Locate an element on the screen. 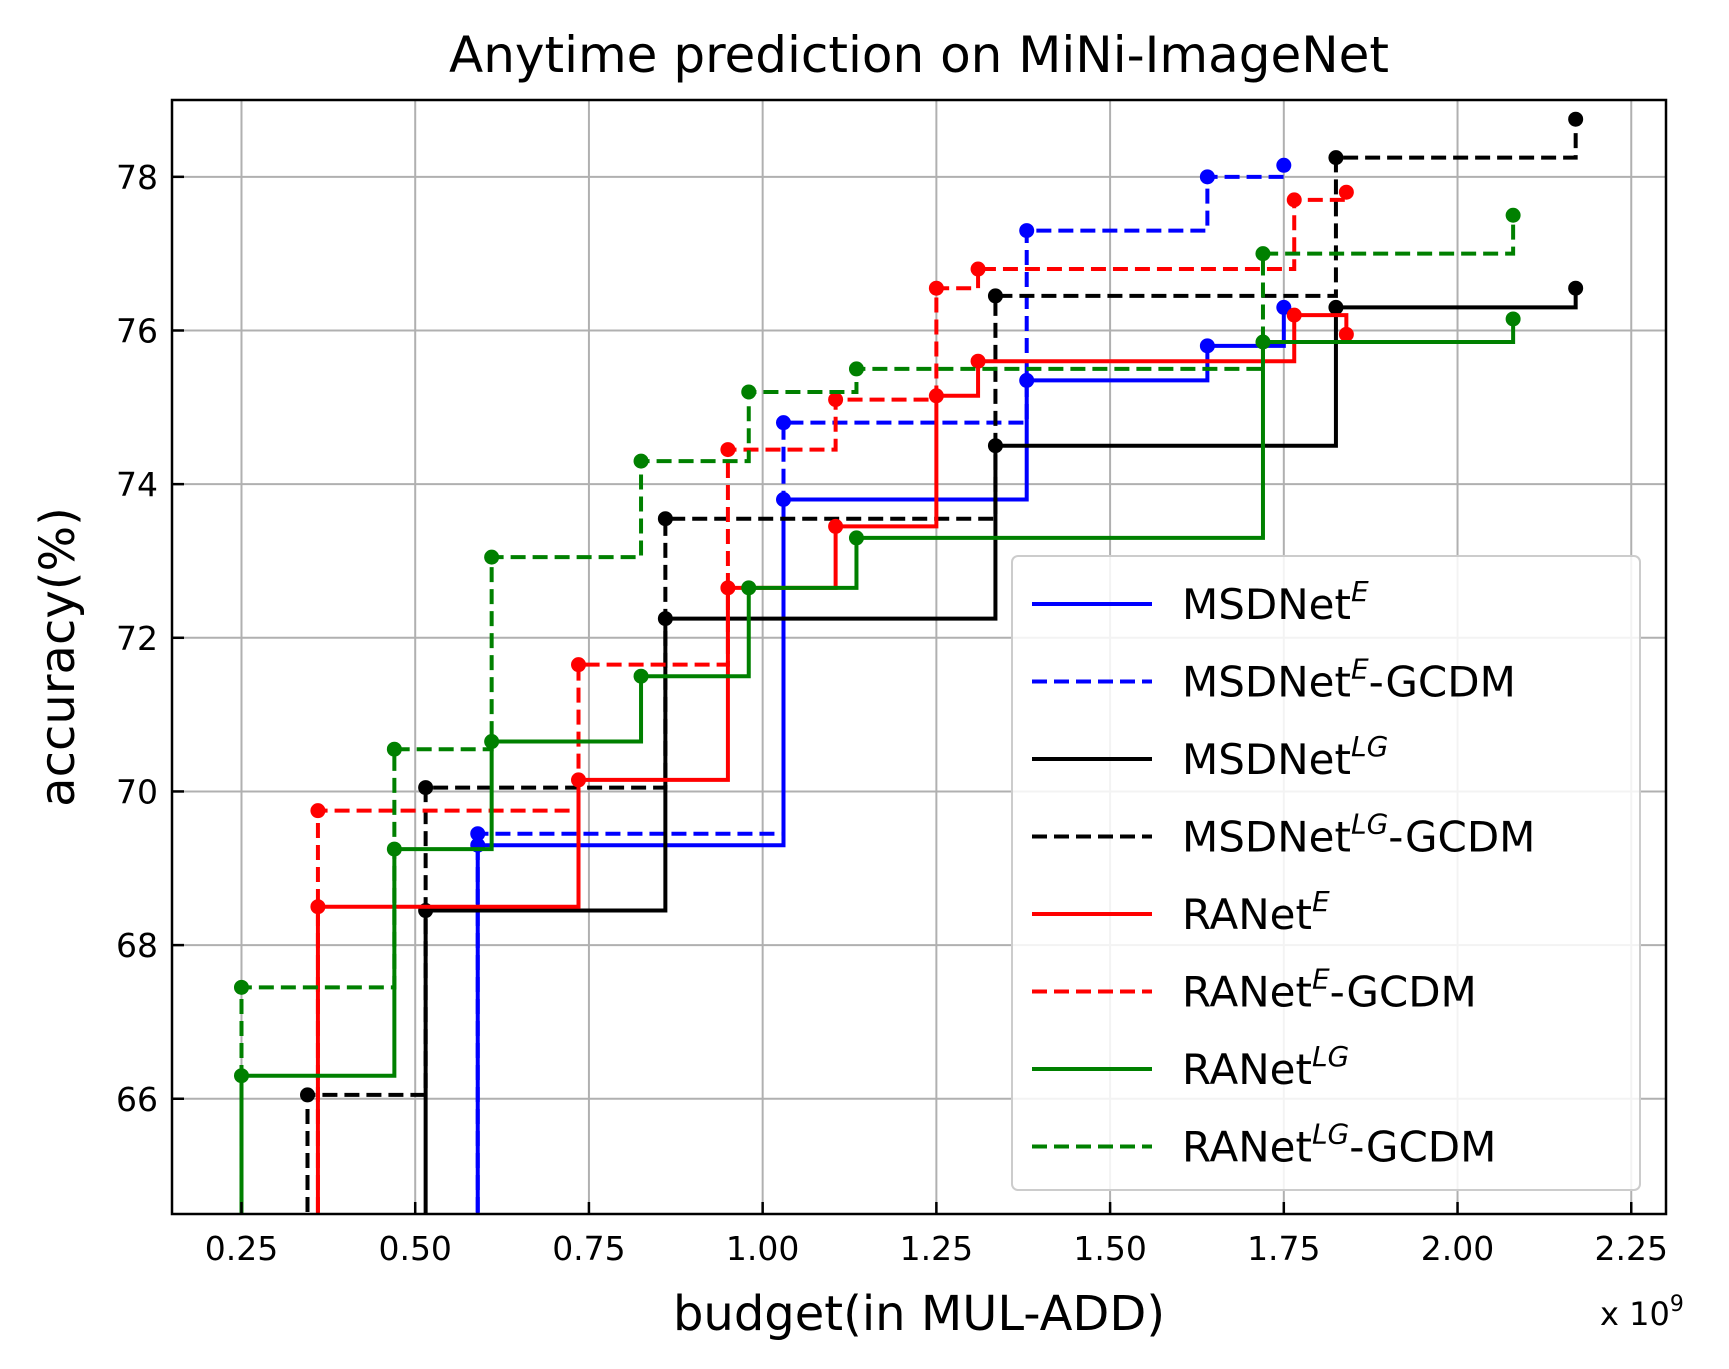  x-tick-label: 0.50 is located at coordinates (414, 1248).